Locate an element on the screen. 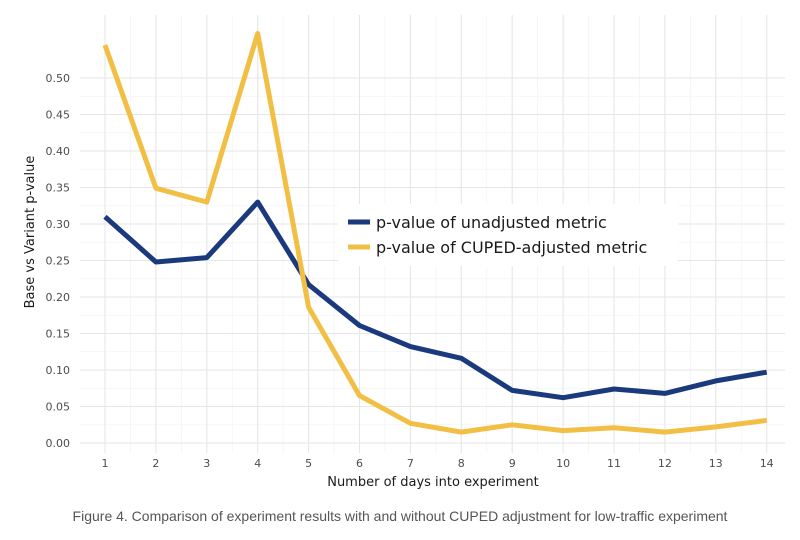 This screenshot has width=800, height=540. x-tick-label: 13 is located at coordinates (716, 463).